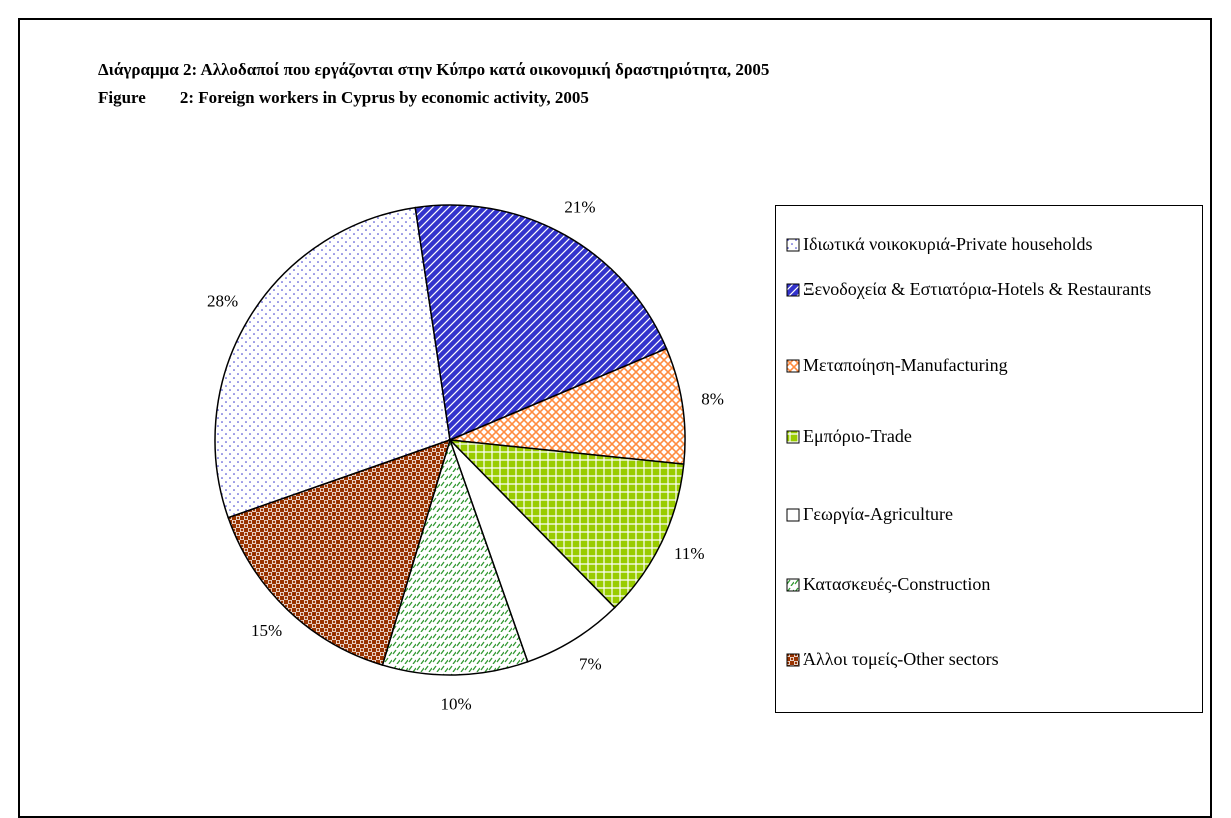 The image size is (1231, 818). I want to click on legend-label: Εμπόριο-Trade, so click(857, 436).